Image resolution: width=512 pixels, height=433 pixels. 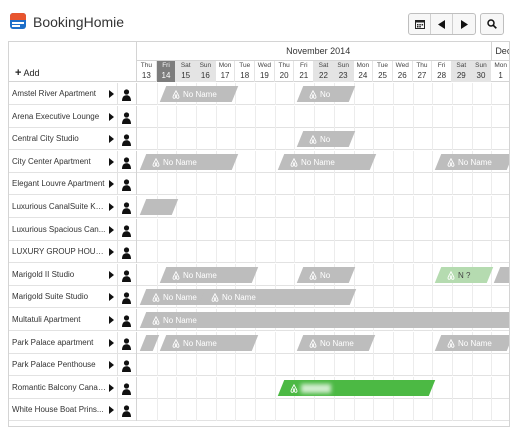 I want to click on day-name: Sun, so click(x=205, y=65).